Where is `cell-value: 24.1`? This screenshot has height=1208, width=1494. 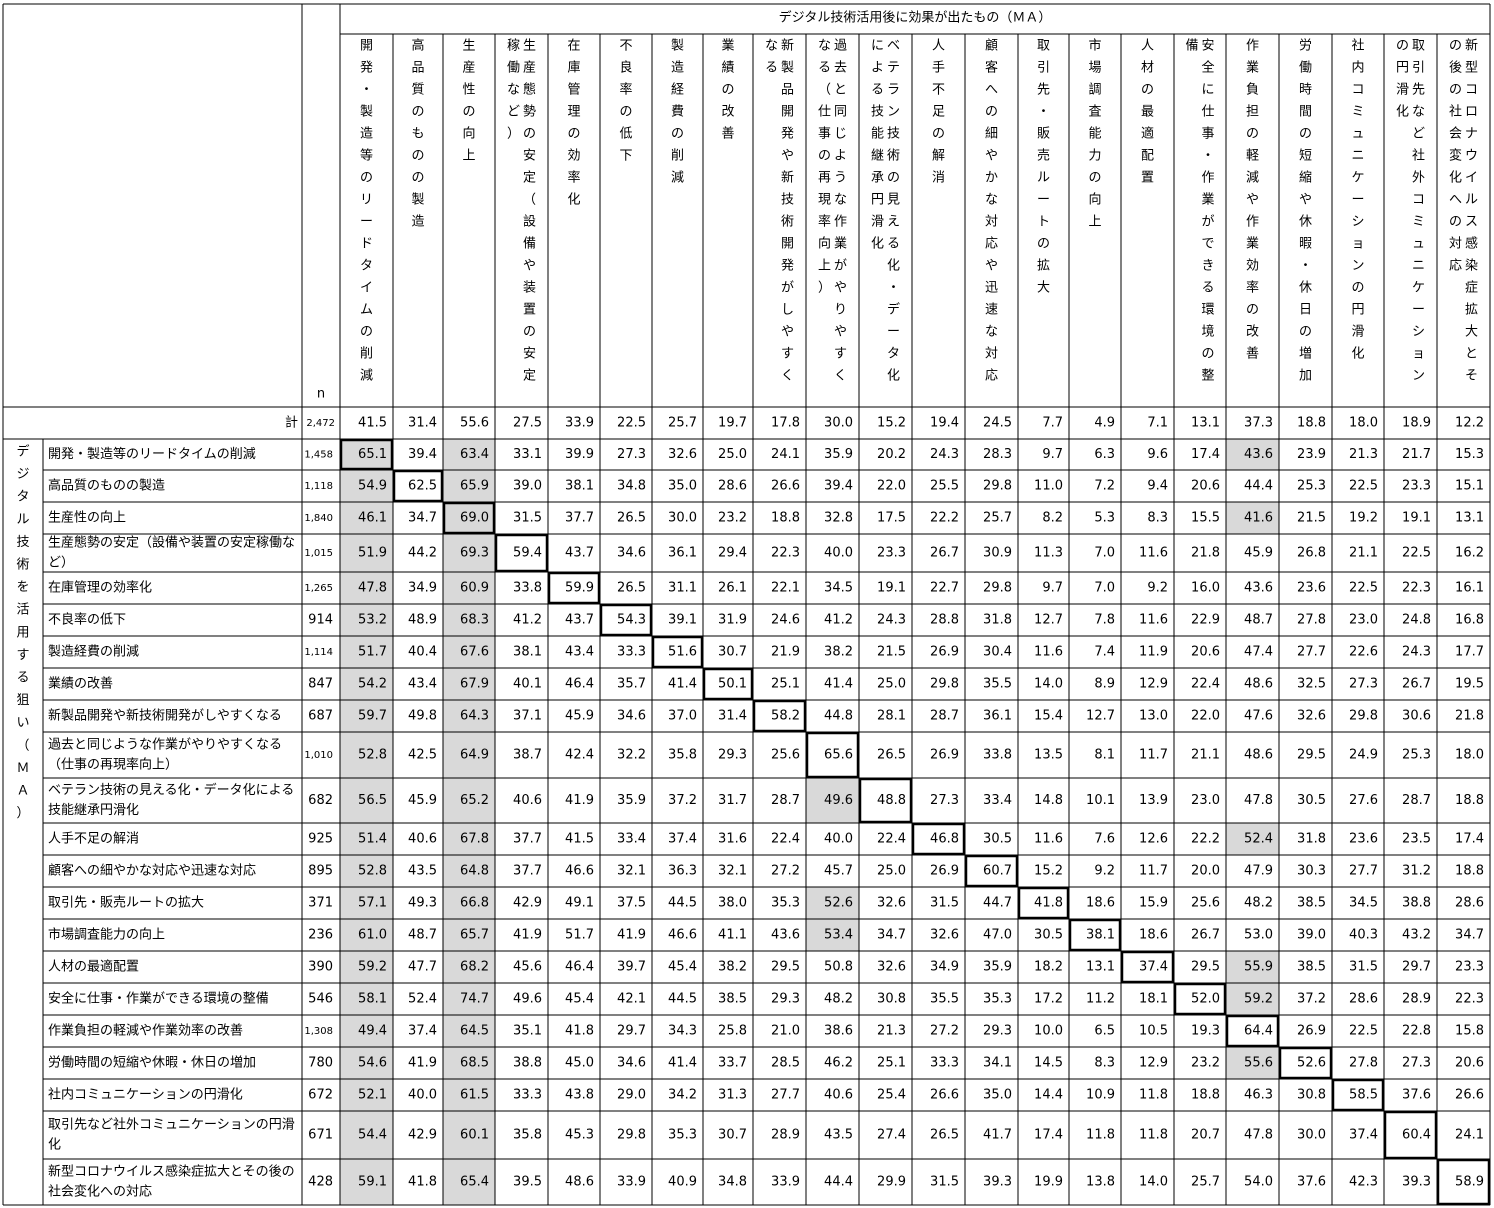 cell-value: 24.1 is located at coordinates (785, 454).